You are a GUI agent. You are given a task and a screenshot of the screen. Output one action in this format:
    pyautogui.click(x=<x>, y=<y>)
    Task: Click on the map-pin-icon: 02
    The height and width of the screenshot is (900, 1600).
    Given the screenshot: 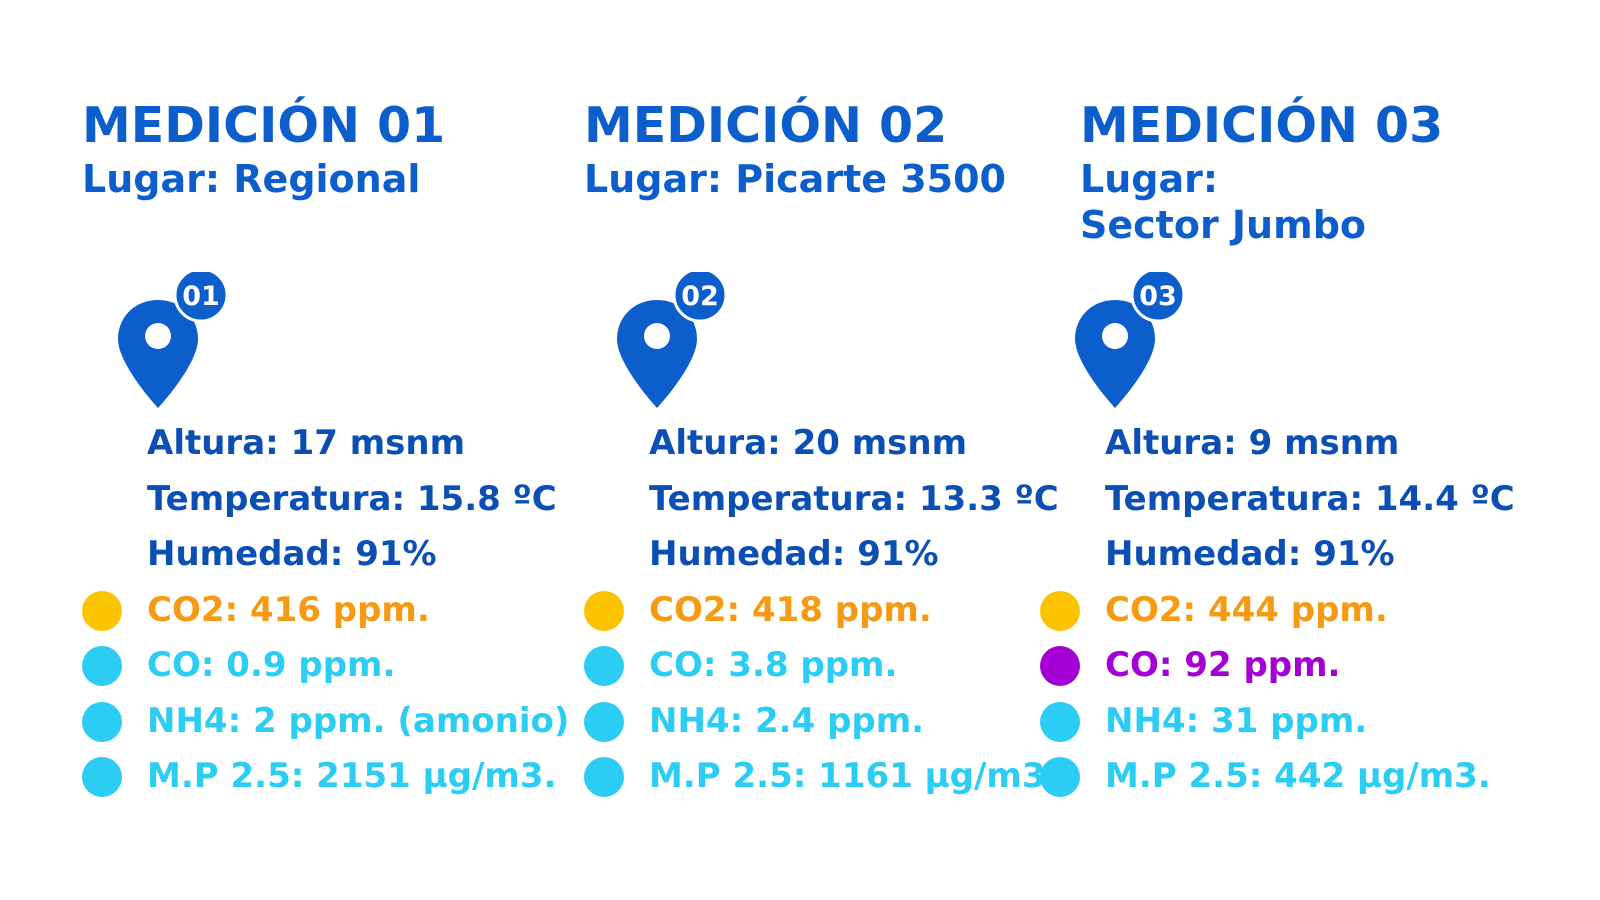 What is the action you would take?
    pyautogui.click(x=672, y=340)
    